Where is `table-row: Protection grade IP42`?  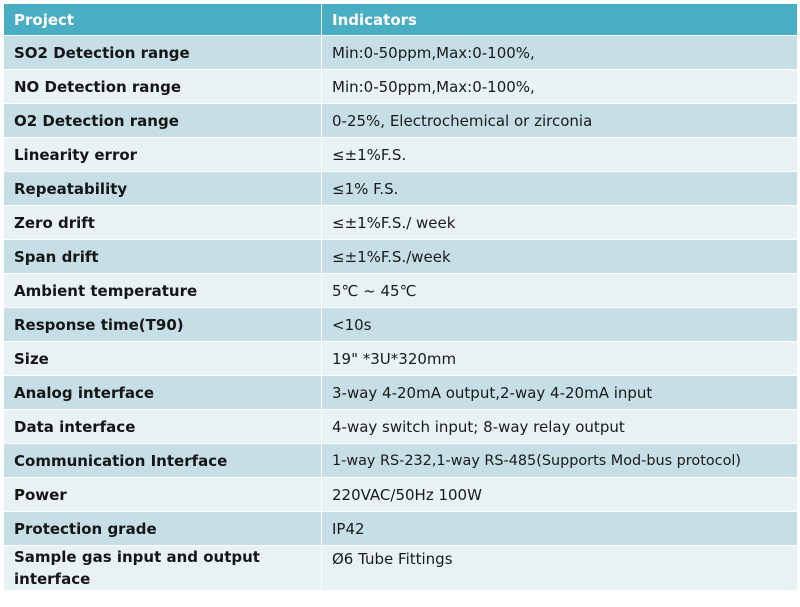 table-row: Protection grade IP42 is located at coordinates (400, 528).